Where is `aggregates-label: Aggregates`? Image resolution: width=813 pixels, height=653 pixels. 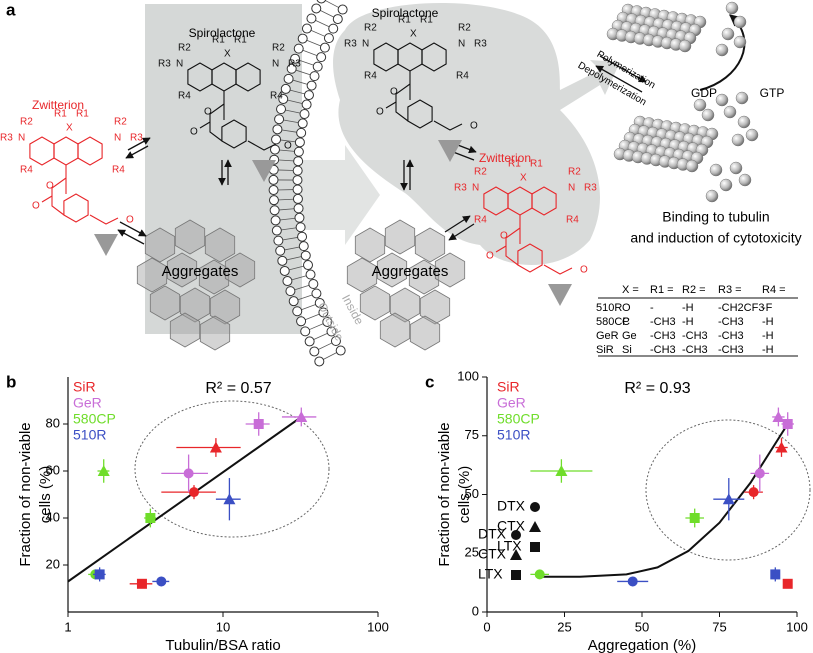
aggregates-label: Aggregates is located at coordinates (410, 271).